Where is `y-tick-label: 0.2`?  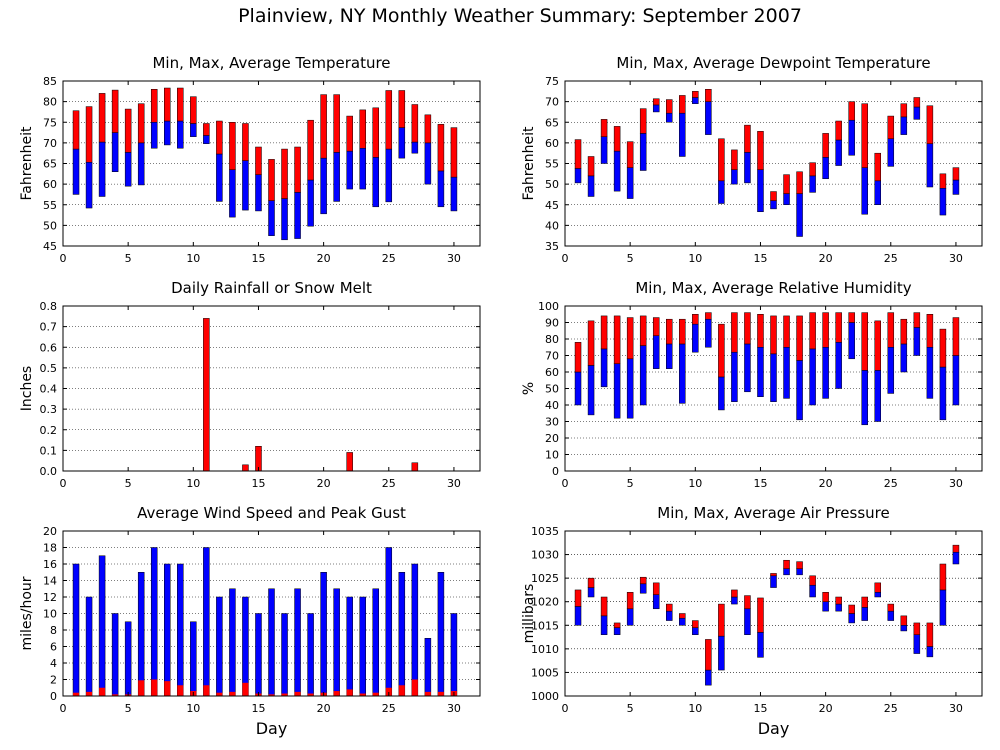 y-tick-label: 0.2 is located at coordinates (49, 430).